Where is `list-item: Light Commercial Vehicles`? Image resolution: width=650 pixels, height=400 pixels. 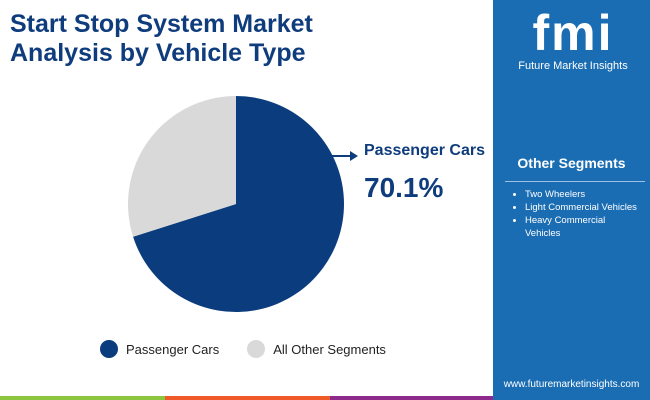 list-item: Light Commercial Vehicles is located at coordinates (584, 207).